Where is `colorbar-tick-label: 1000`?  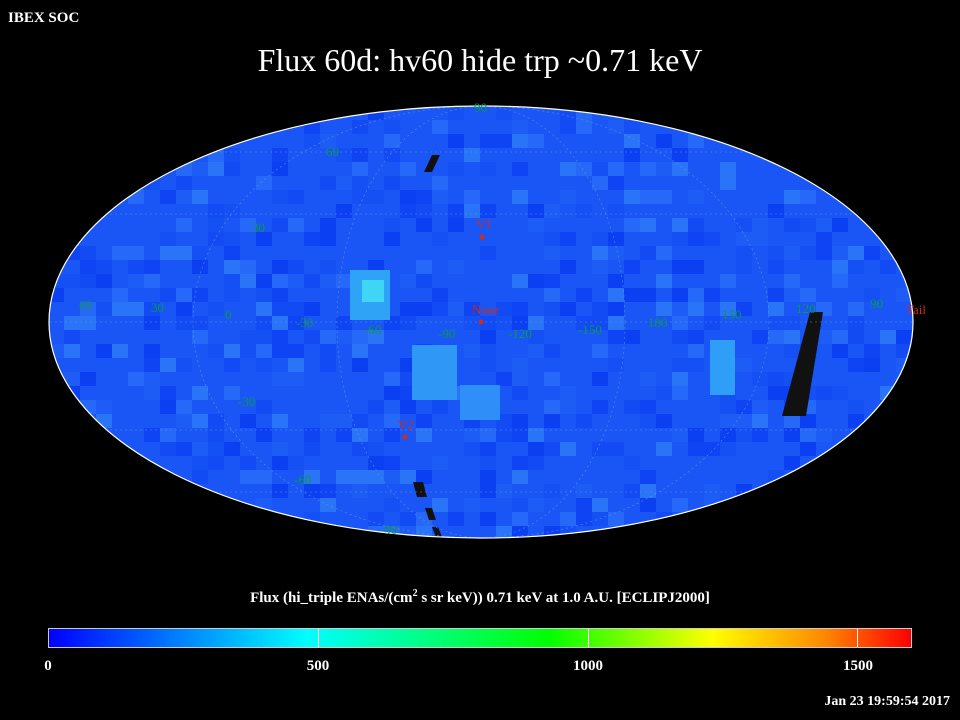
colorbar-tick-label: 1000 is located at coordinates (588, 666).